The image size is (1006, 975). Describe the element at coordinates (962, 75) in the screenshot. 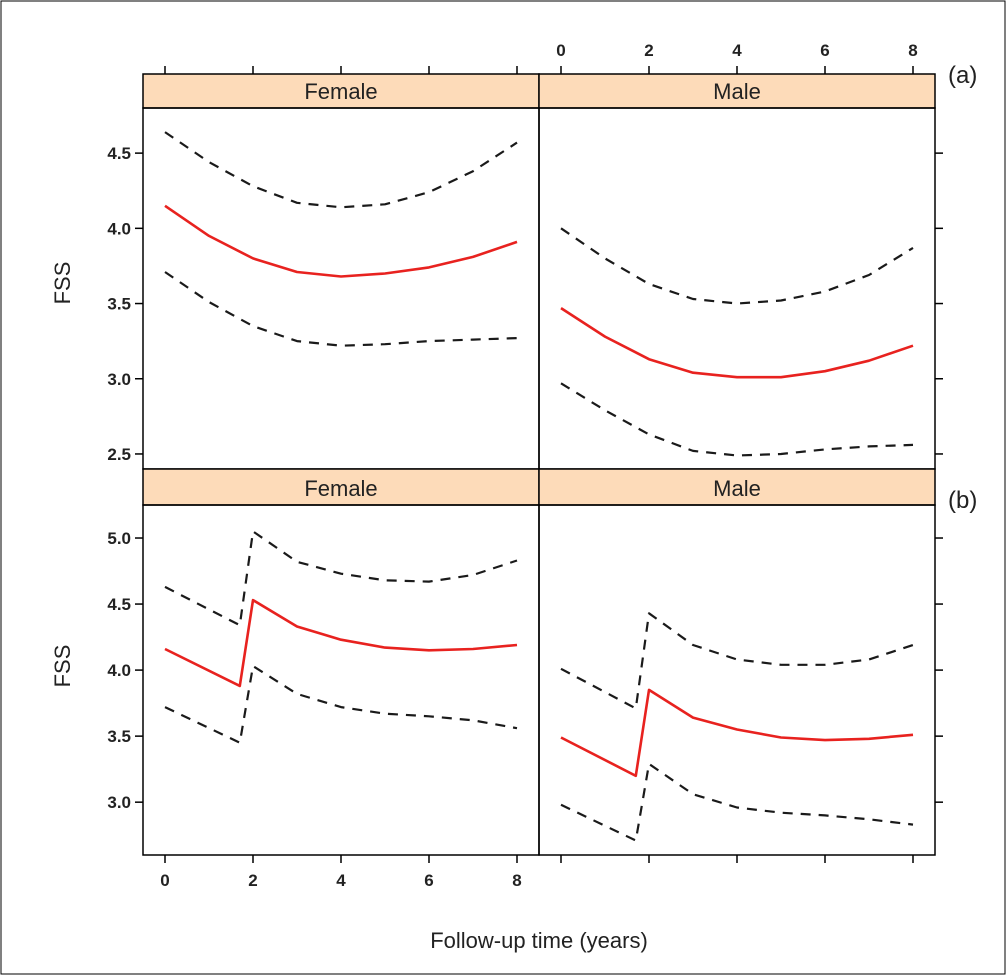

I see `panel-tag-a: (a)` at that location.